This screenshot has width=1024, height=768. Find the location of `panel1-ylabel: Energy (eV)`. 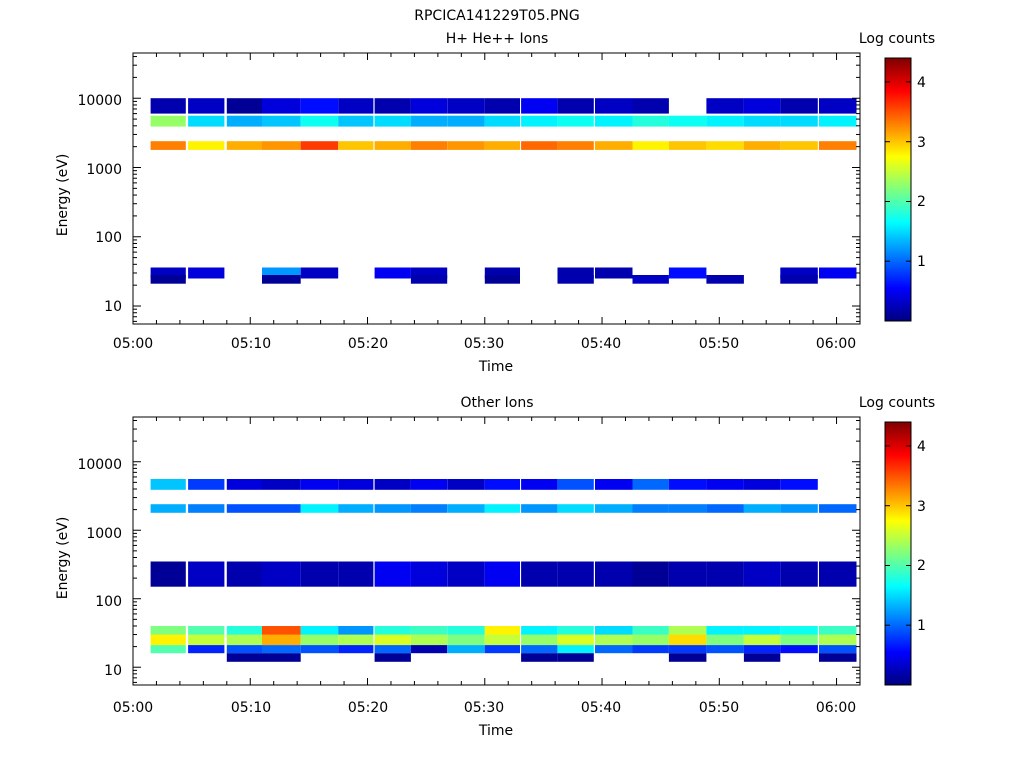

panel1-ylabel: Energy (eV) is located at coordinates (63, 195).